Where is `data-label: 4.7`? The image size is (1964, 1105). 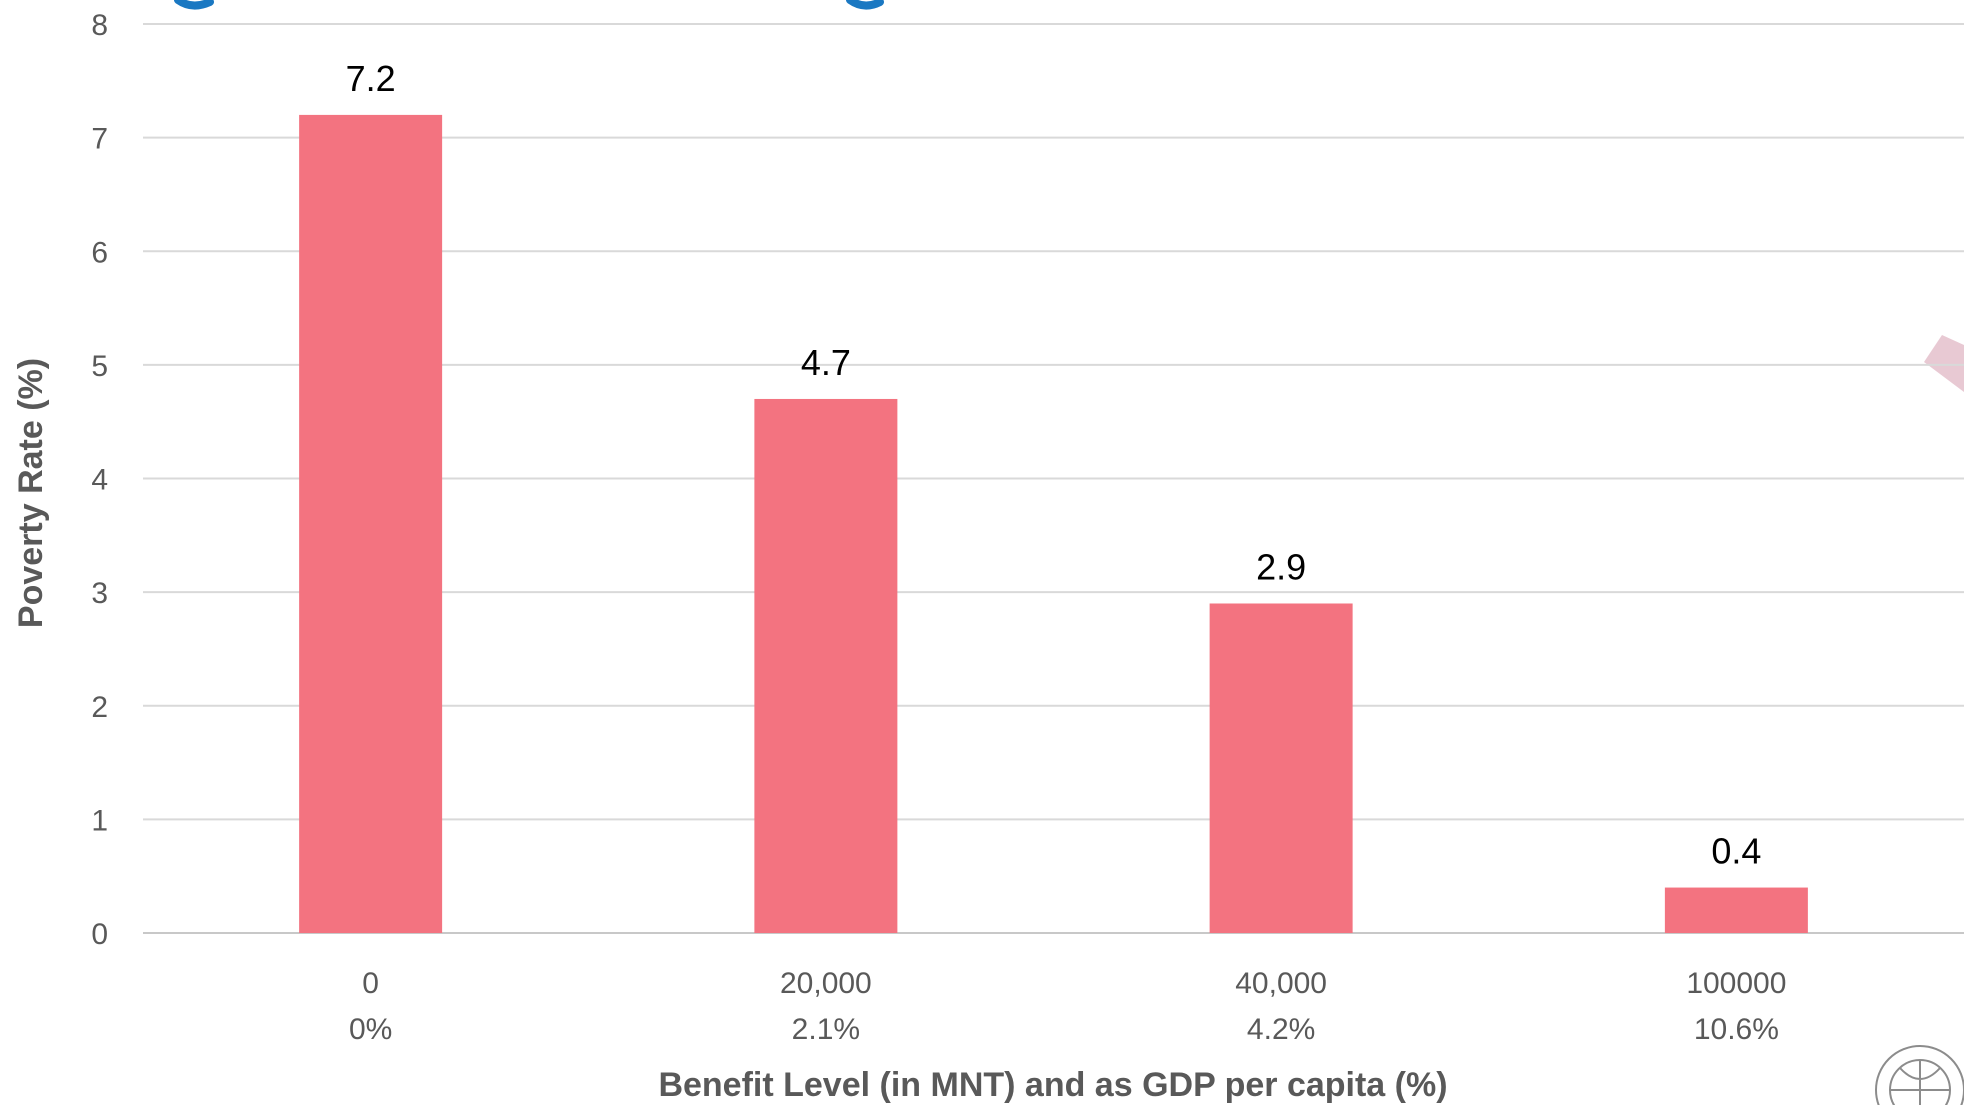
data-label: 4.7 is located at coordinates (826, 362).